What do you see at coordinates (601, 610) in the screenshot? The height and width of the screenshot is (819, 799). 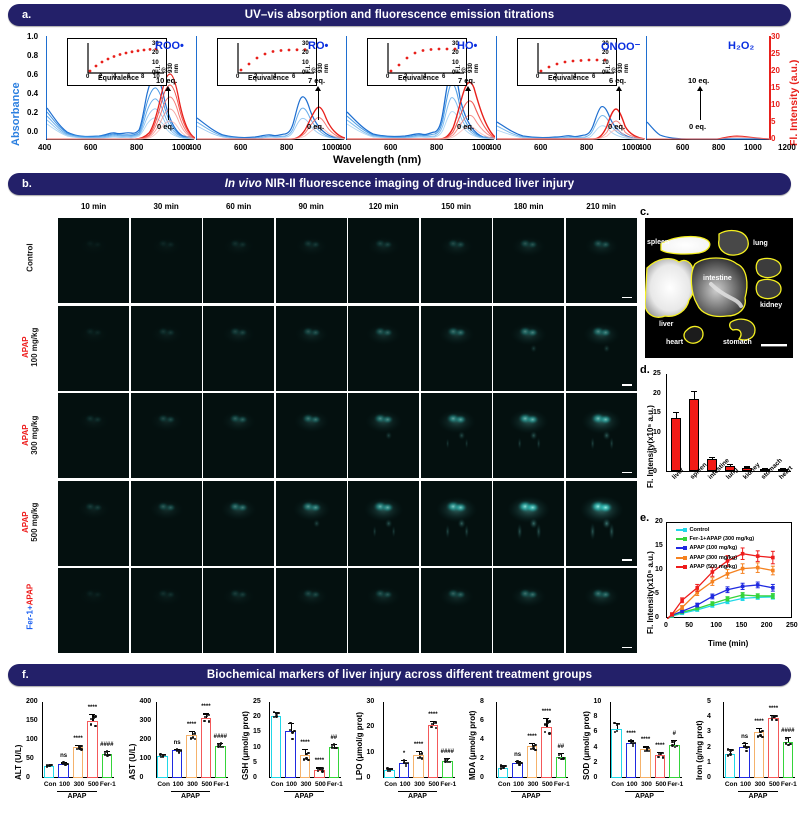 I see `nirii-image-r4-c7` at bounding box center [601, 610].